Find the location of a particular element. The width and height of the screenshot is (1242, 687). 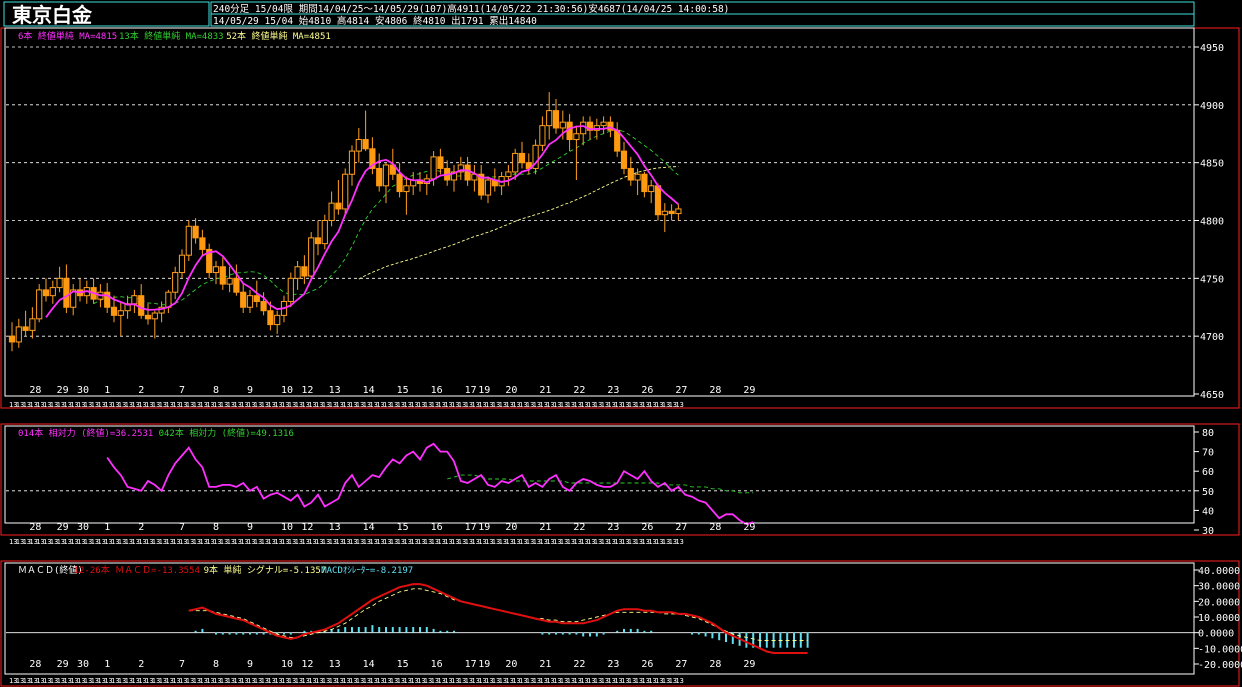

date-label: 13 is located at coordinates (335, 527).